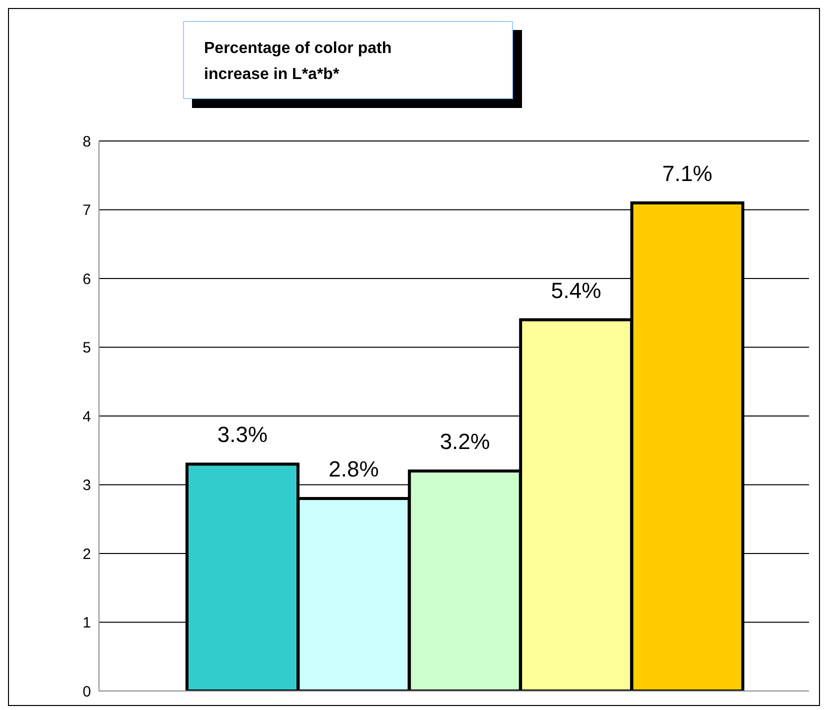 This screenshot has width=832, height=710. I want to click on data-label: 7.1%, so click(687, 173).